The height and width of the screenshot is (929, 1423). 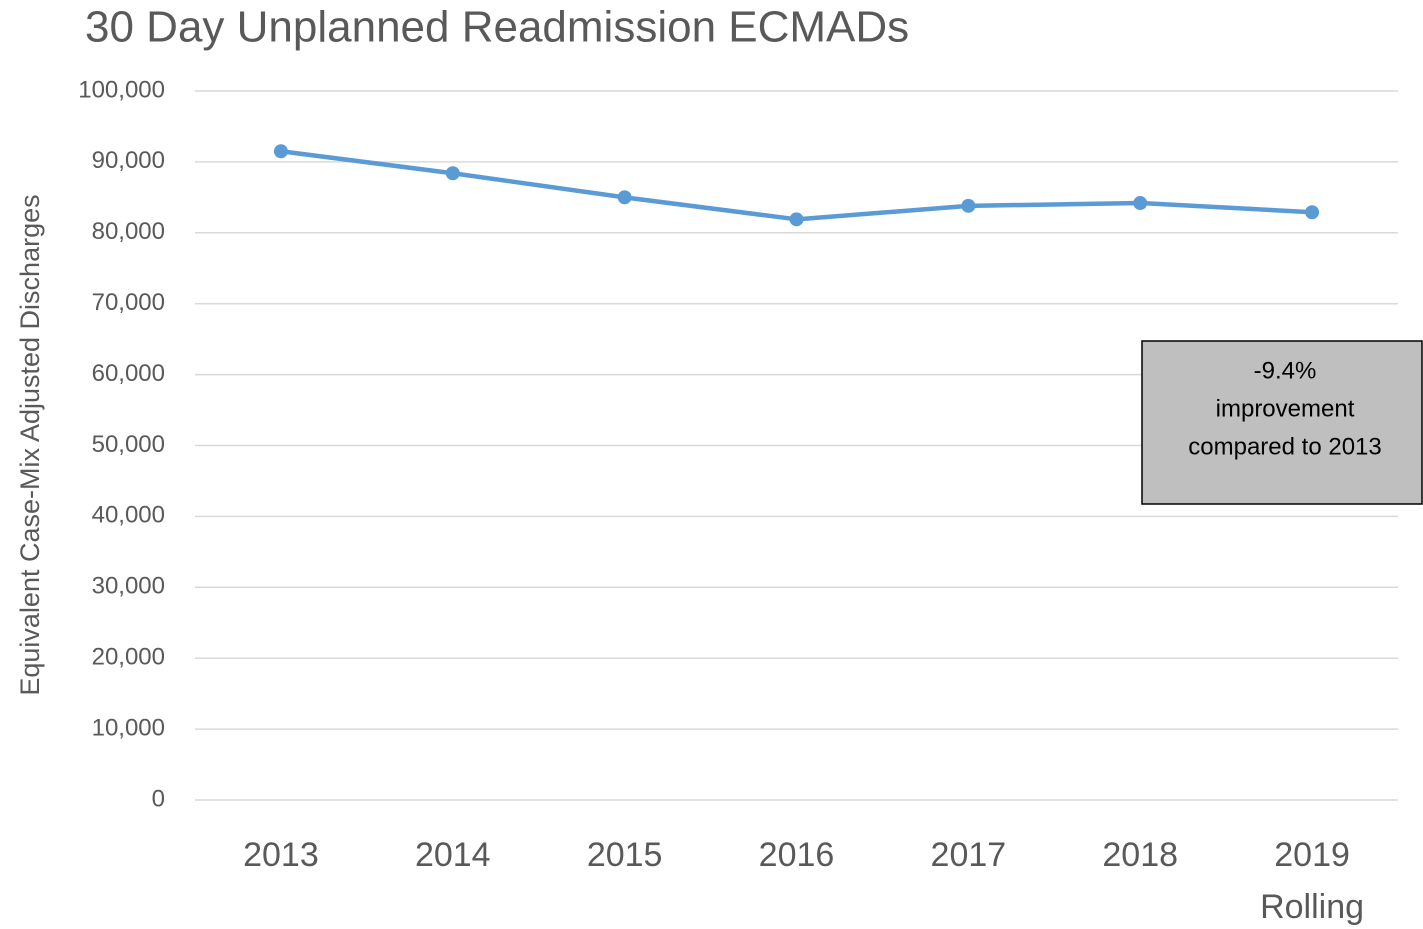 I want to click on annotation-box, so click(x=1282, y=422).